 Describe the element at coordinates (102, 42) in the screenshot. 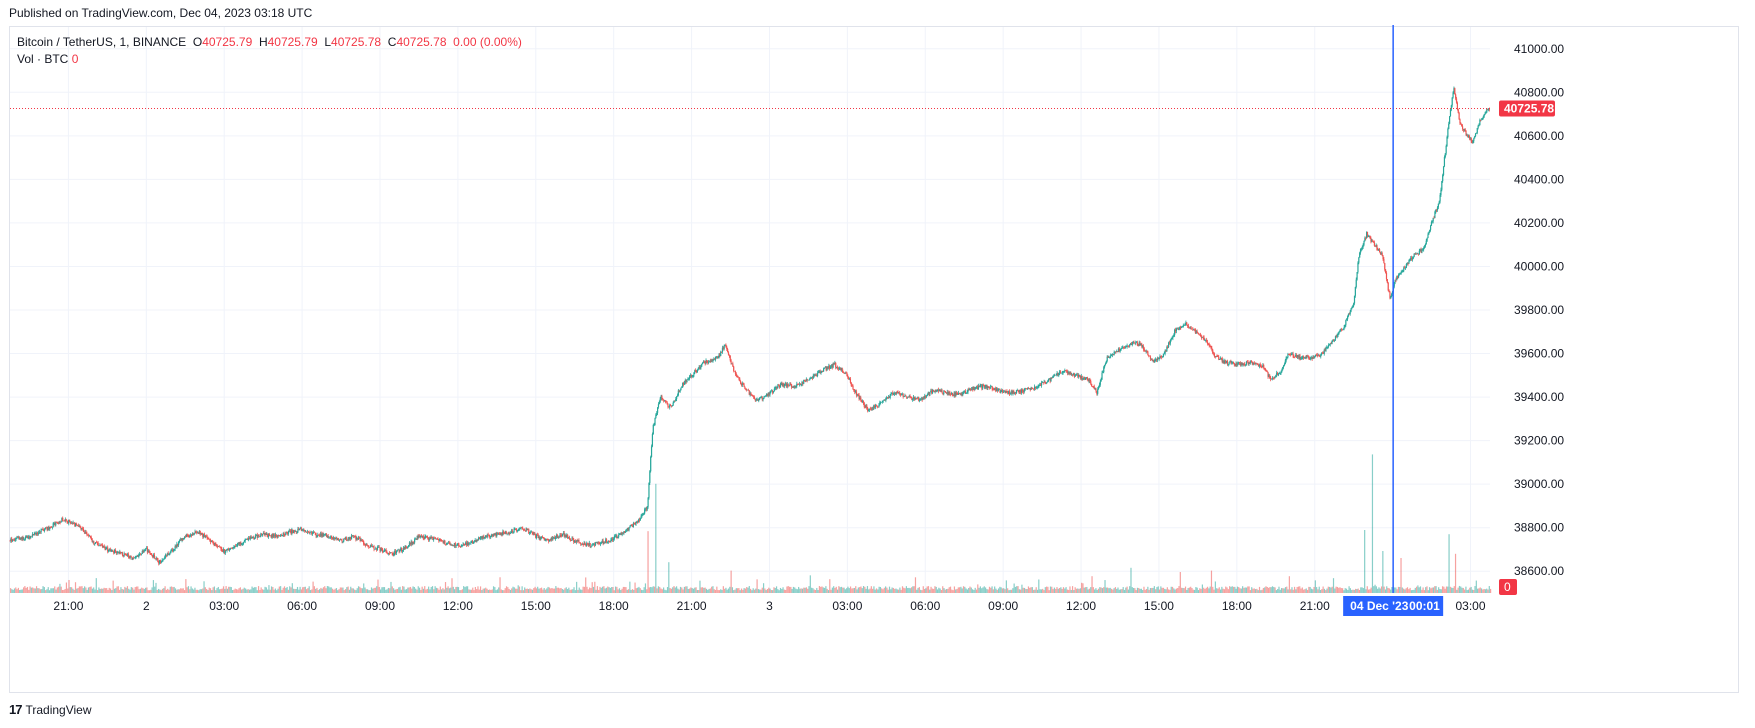

I see `legend-symbol: Bitcoin / TetherUS, 1, BINANCE` at that location.